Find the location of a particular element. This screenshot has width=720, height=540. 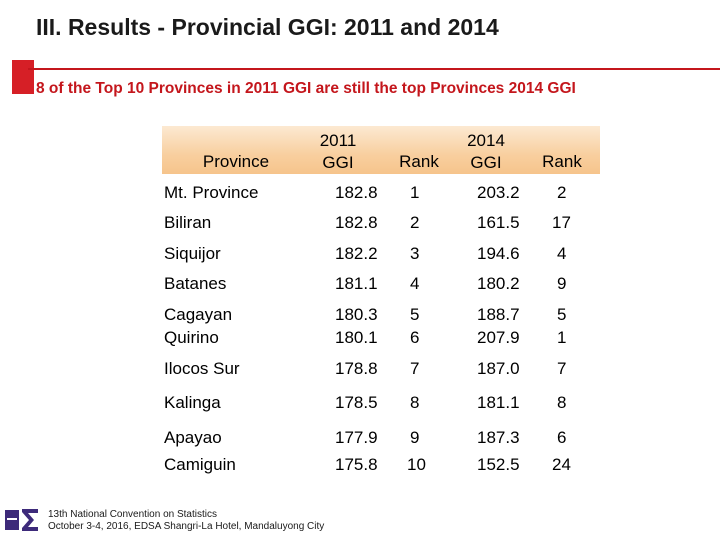

cell-rank-2011: 6 is located at coordinates (415, 337).